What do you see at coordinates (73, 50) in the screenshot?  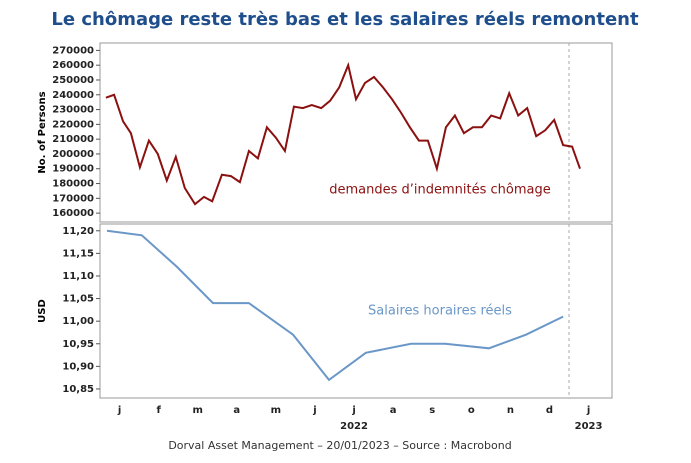 I see `y-tick-label: 270000` at bounding box center [73, 50].